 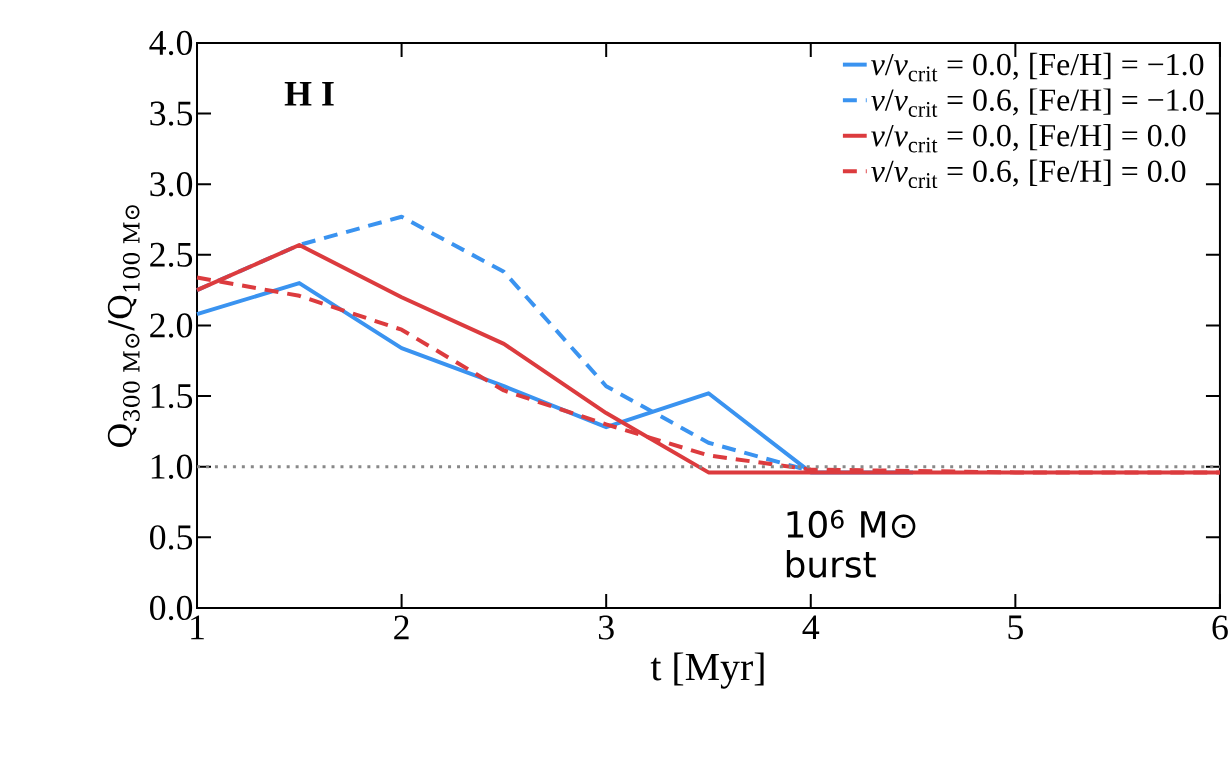 What do you see at coordinates (171, 537) in the screenshot?
I see `y-tick-label: 0.5` at bounding box center [171, 537].